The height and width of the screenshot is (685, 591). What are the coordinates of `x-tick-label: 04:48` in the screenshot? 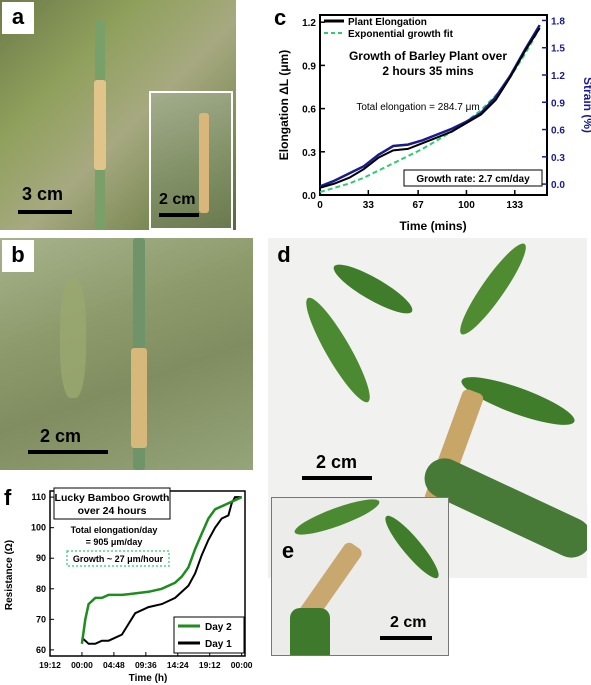 It's located at (114, 665).